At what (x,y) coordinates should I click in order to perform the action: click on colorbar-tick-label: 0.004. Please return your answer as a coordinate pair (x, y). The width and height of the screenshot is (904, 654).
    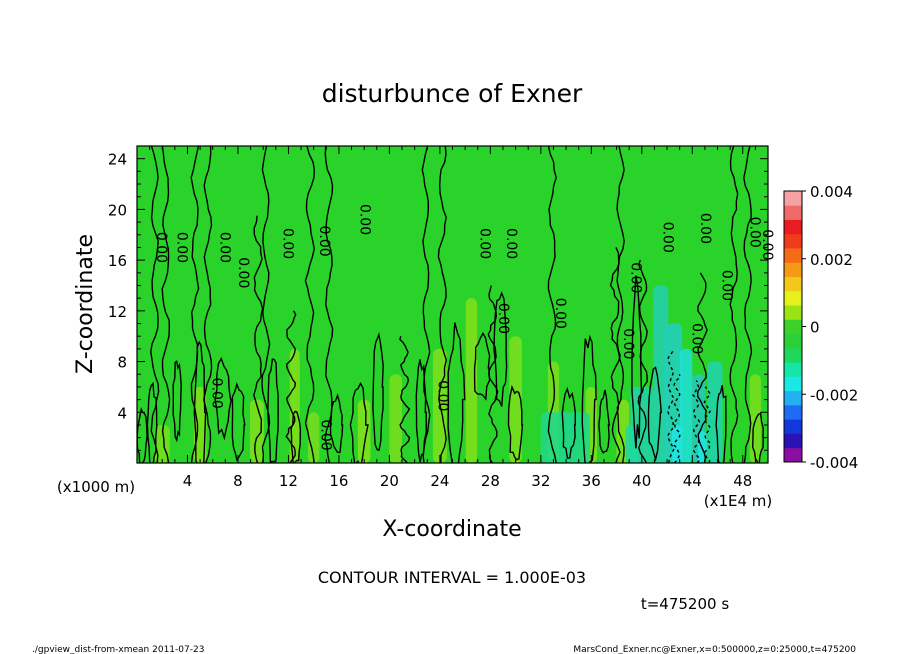
    Looking at the image, I should click on (831, 192).